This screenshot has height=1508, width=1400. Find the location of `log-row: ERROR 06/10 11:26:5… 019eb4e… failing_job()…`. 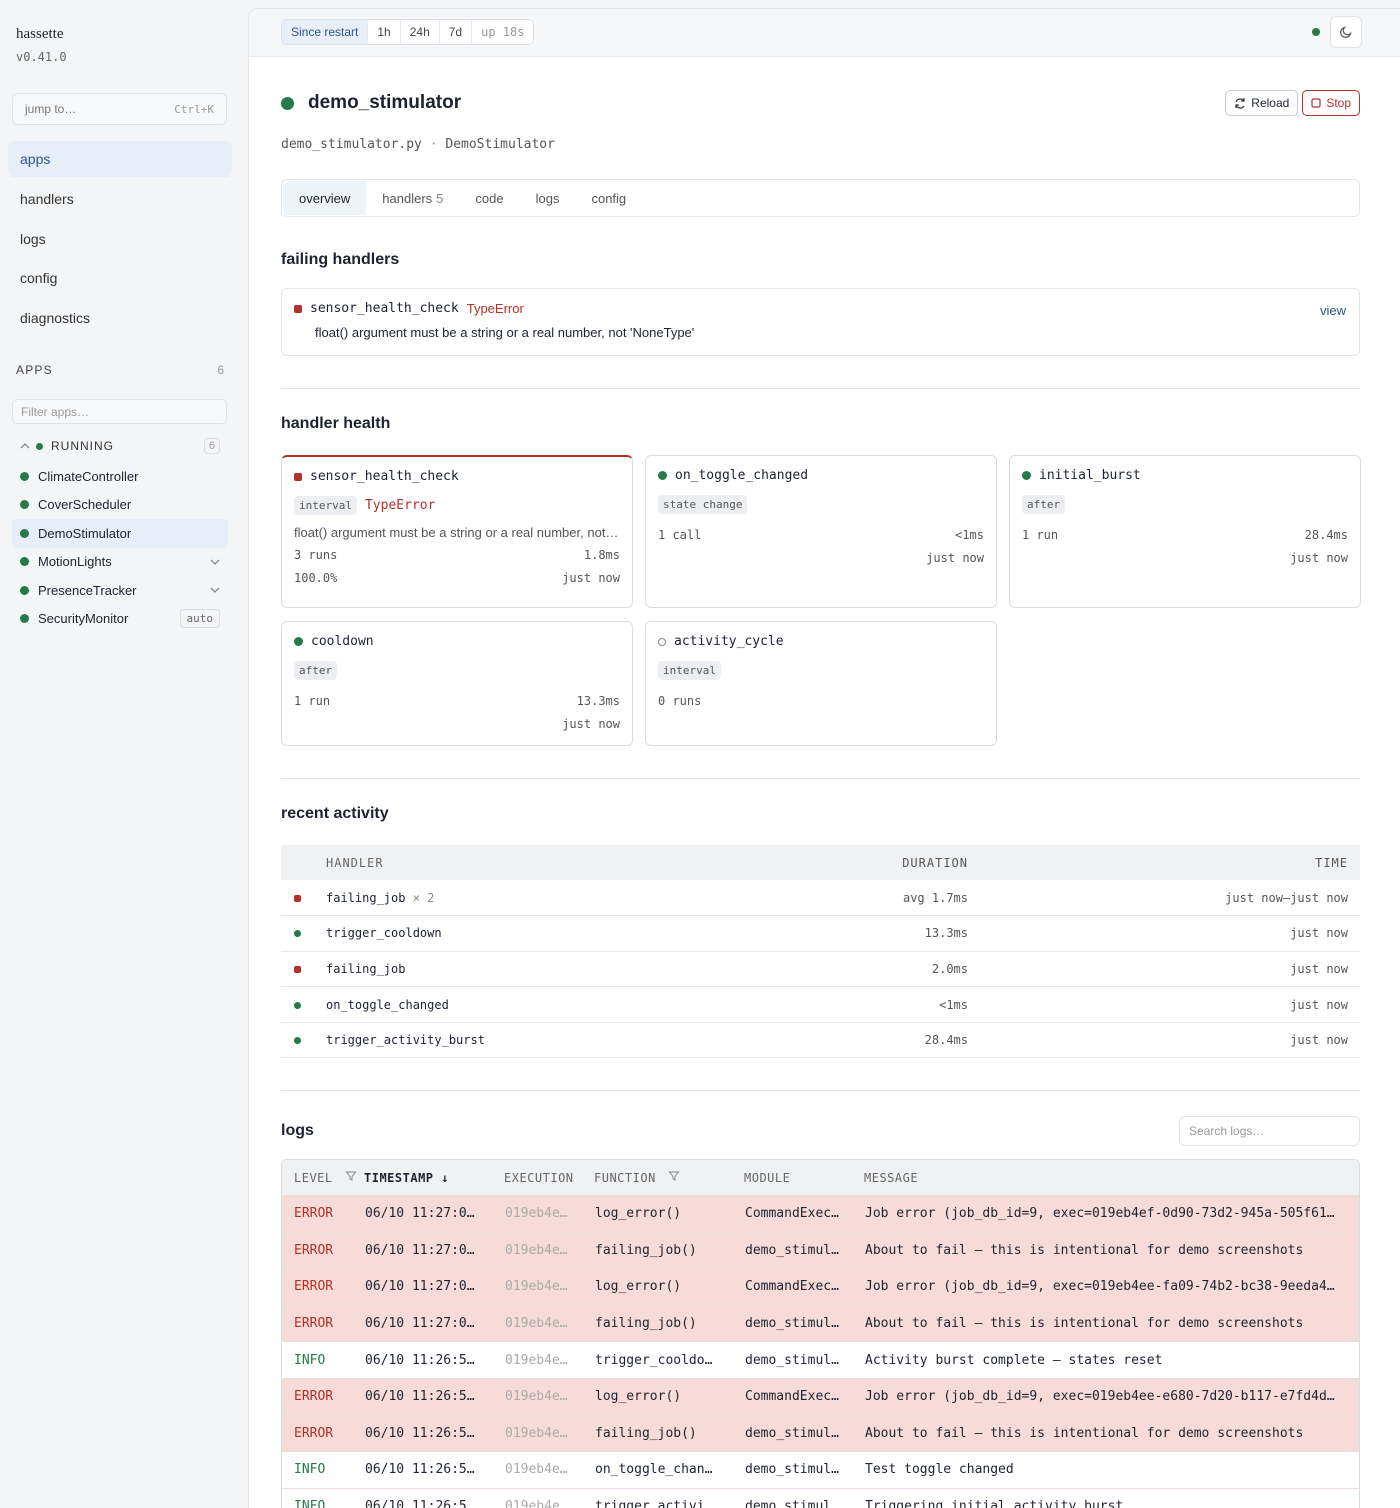

log-row: ERROR 06/10 11:26:5… 019eb4e… failing_job()… is located at coordinates (820, 1434).